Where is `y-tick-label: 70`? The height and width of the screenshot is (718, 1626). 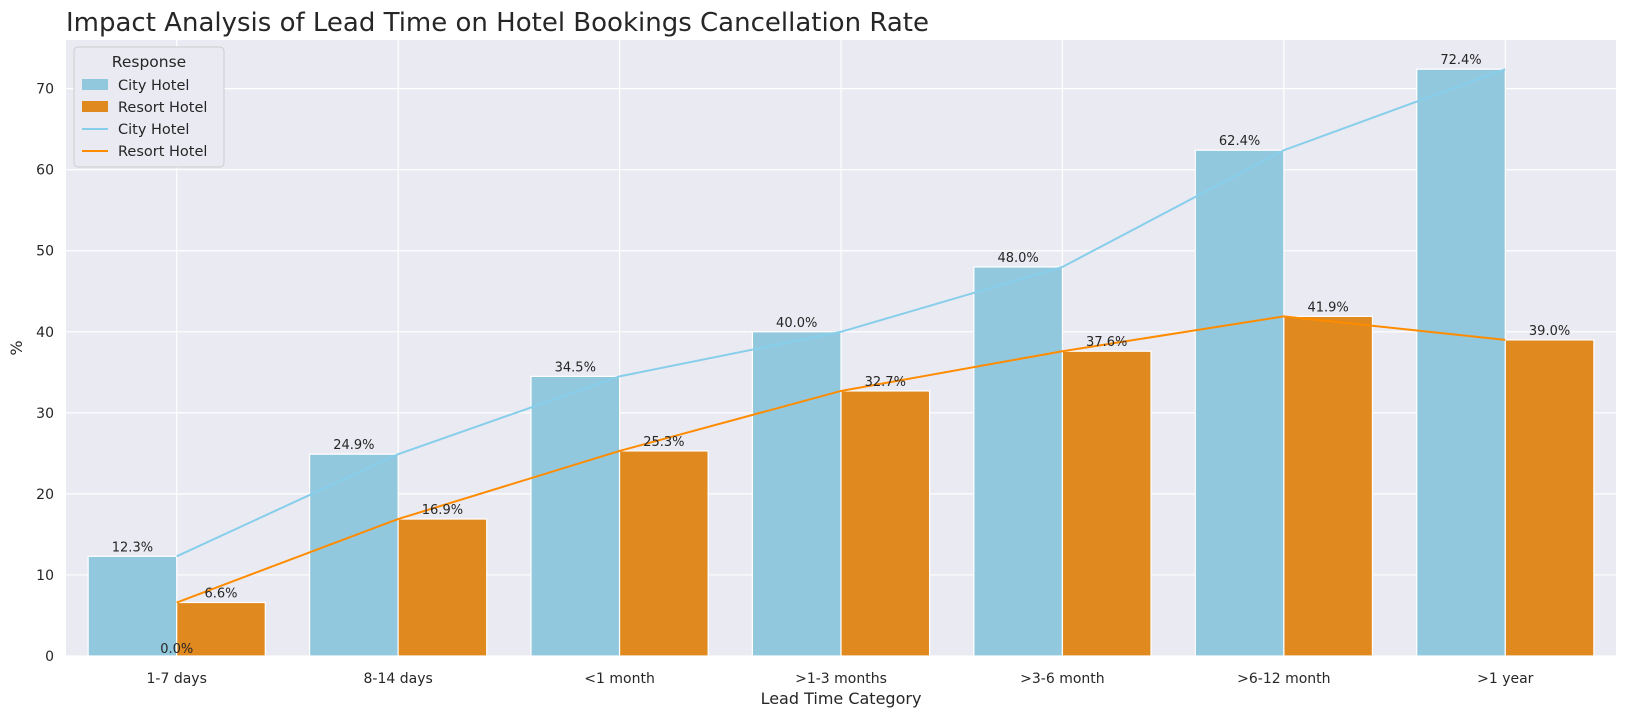 y-tick-label: 70 is located at coordinates (45, 90).